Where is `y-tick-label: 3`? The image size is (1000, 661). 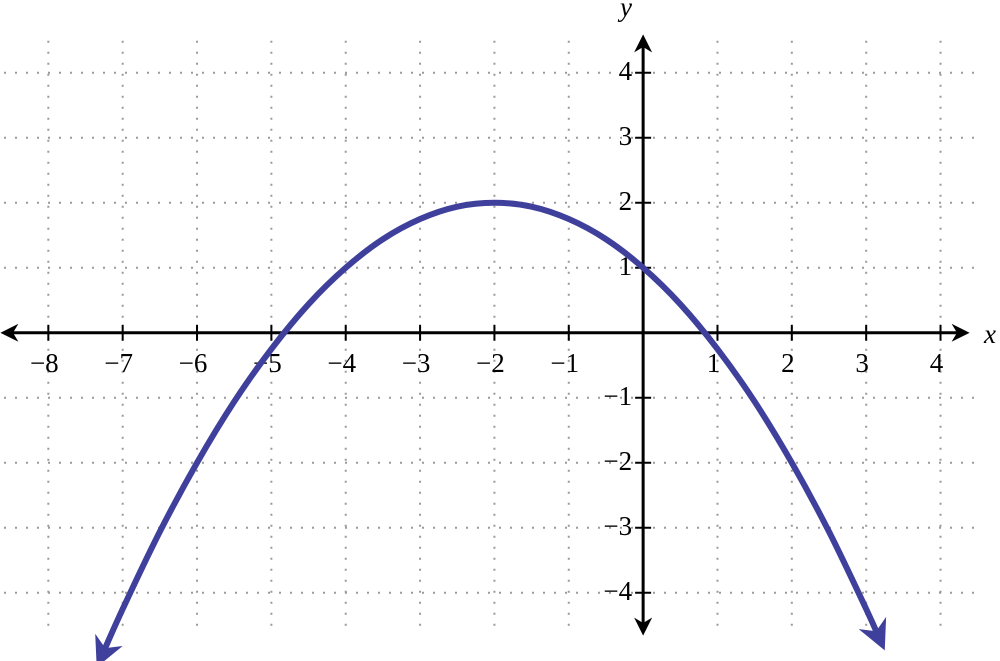
y-tick-label: 3 is located at coordinates (626, 136).